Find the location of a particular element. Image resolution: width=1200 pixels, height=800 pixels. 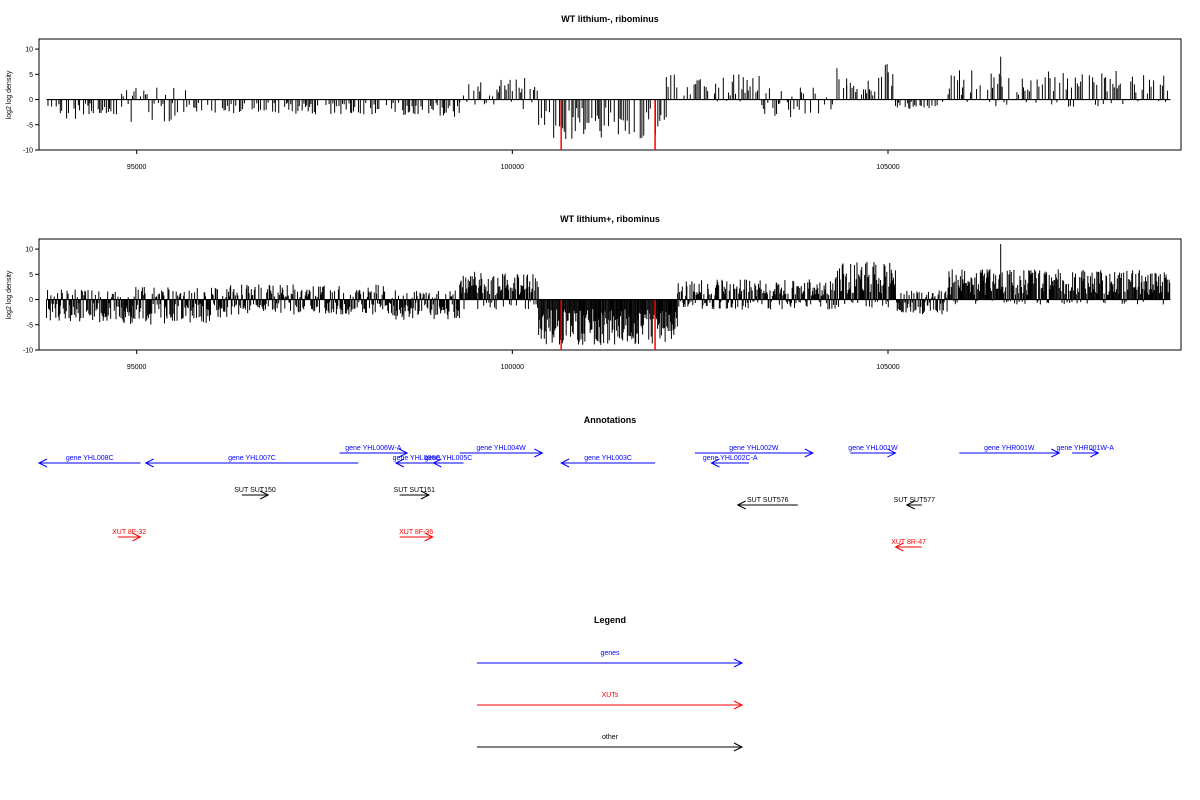

feature-label: gene YHL002W is located at coordinates (754, 448).